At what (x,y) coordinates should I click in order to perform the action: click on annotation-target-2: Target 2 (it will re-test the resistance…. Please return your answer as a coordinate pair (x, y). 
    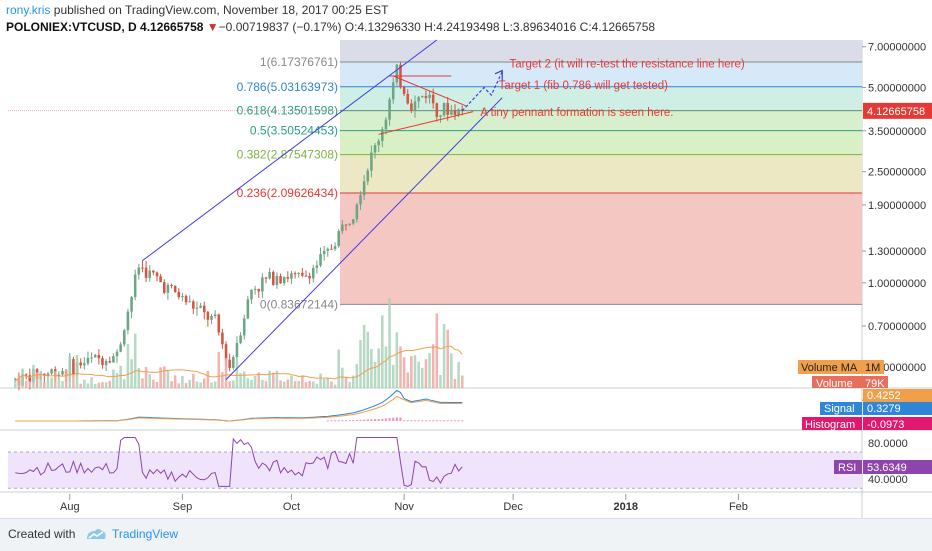
    Looking at the image, I should click on (626, 64).